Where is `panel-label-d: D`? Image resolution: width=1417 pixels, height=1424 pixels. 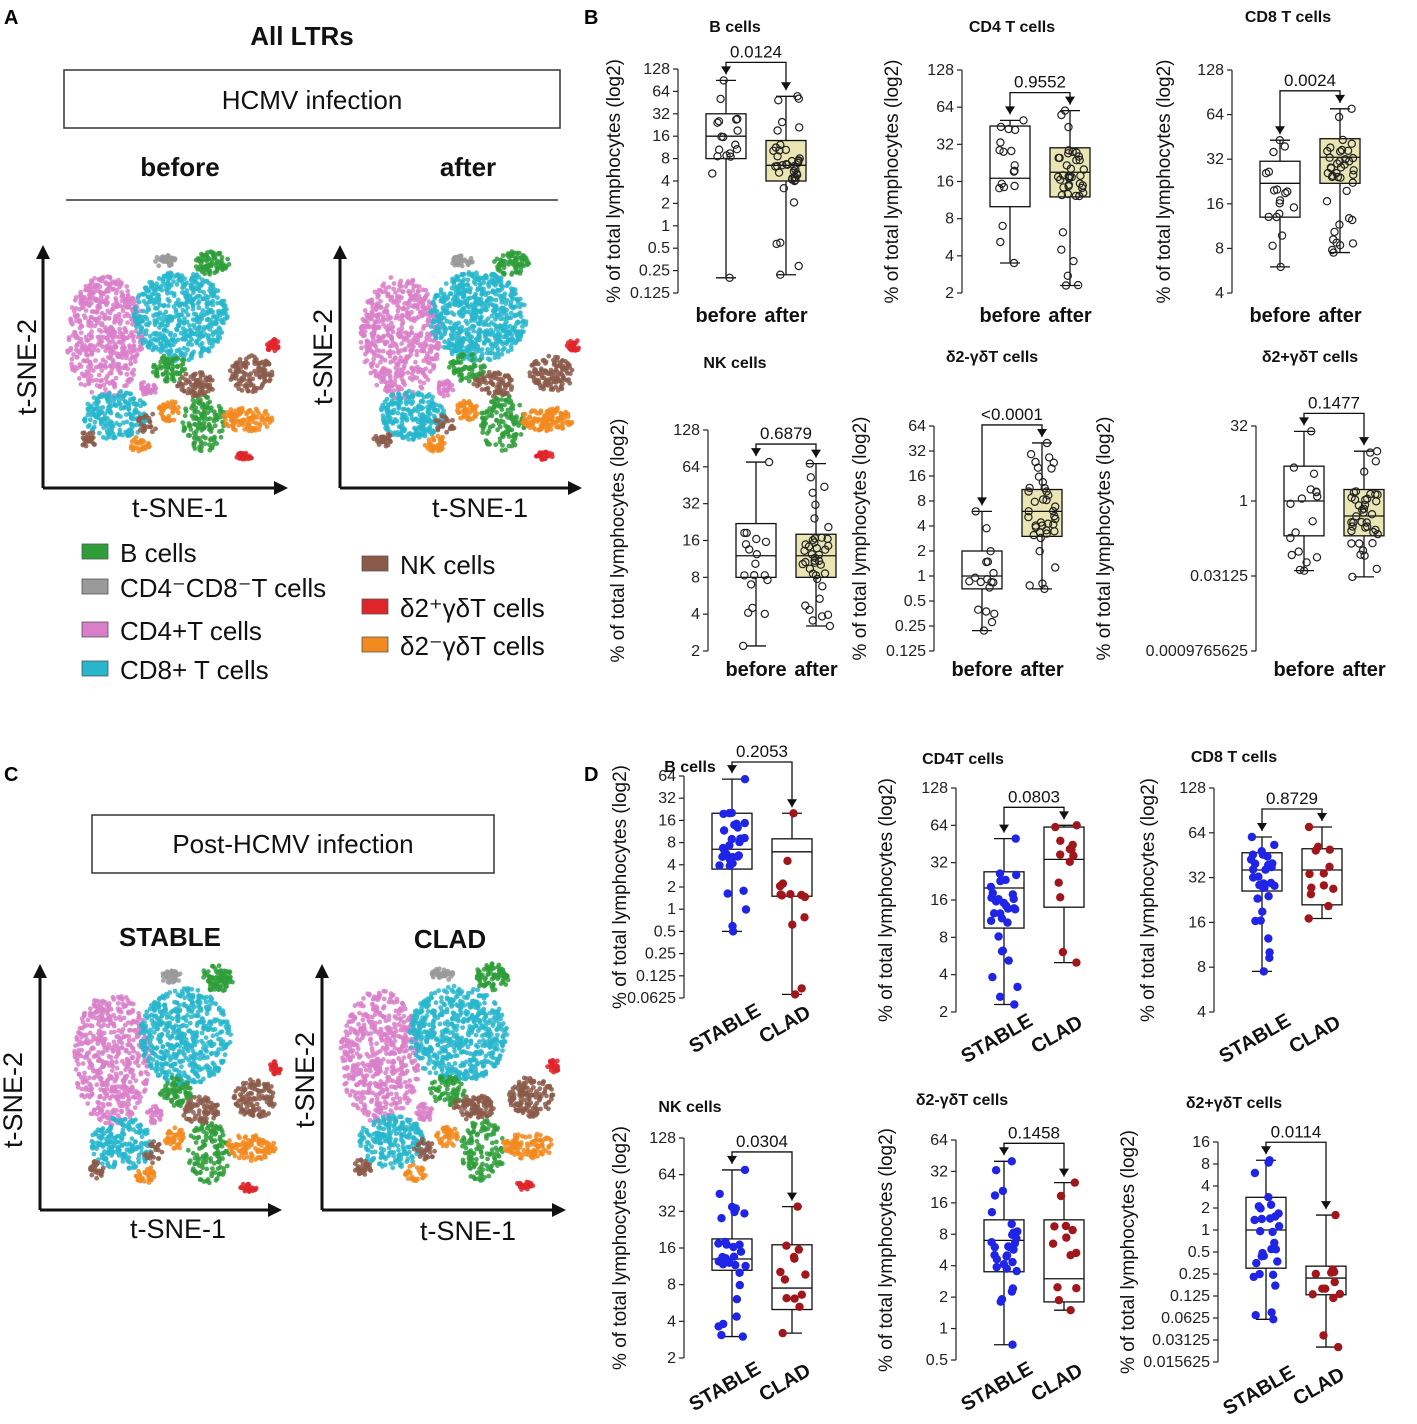
panel-label-d: D is located at coordinates (591, 775).